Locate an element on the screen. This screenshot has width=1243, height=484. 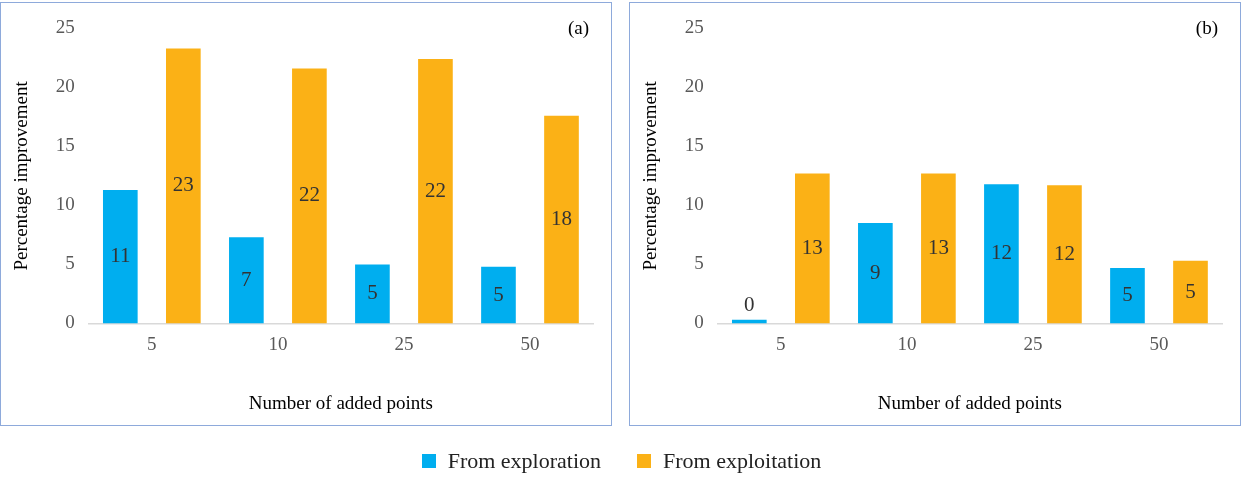
data-label: 9 is located at coordinates (875, 271).